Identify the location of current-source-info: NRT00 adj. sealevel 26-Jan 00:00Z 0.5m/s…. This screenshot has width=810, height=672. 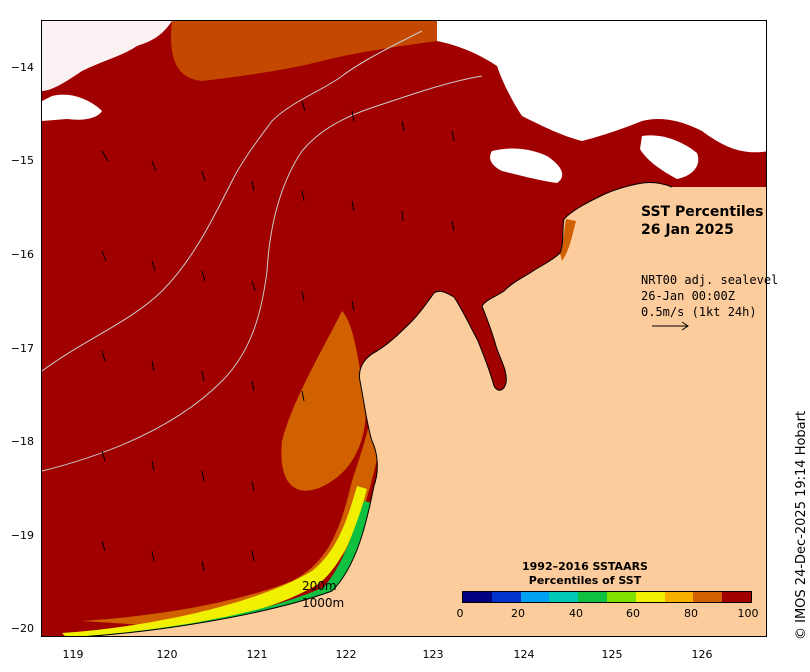
(709, 296).